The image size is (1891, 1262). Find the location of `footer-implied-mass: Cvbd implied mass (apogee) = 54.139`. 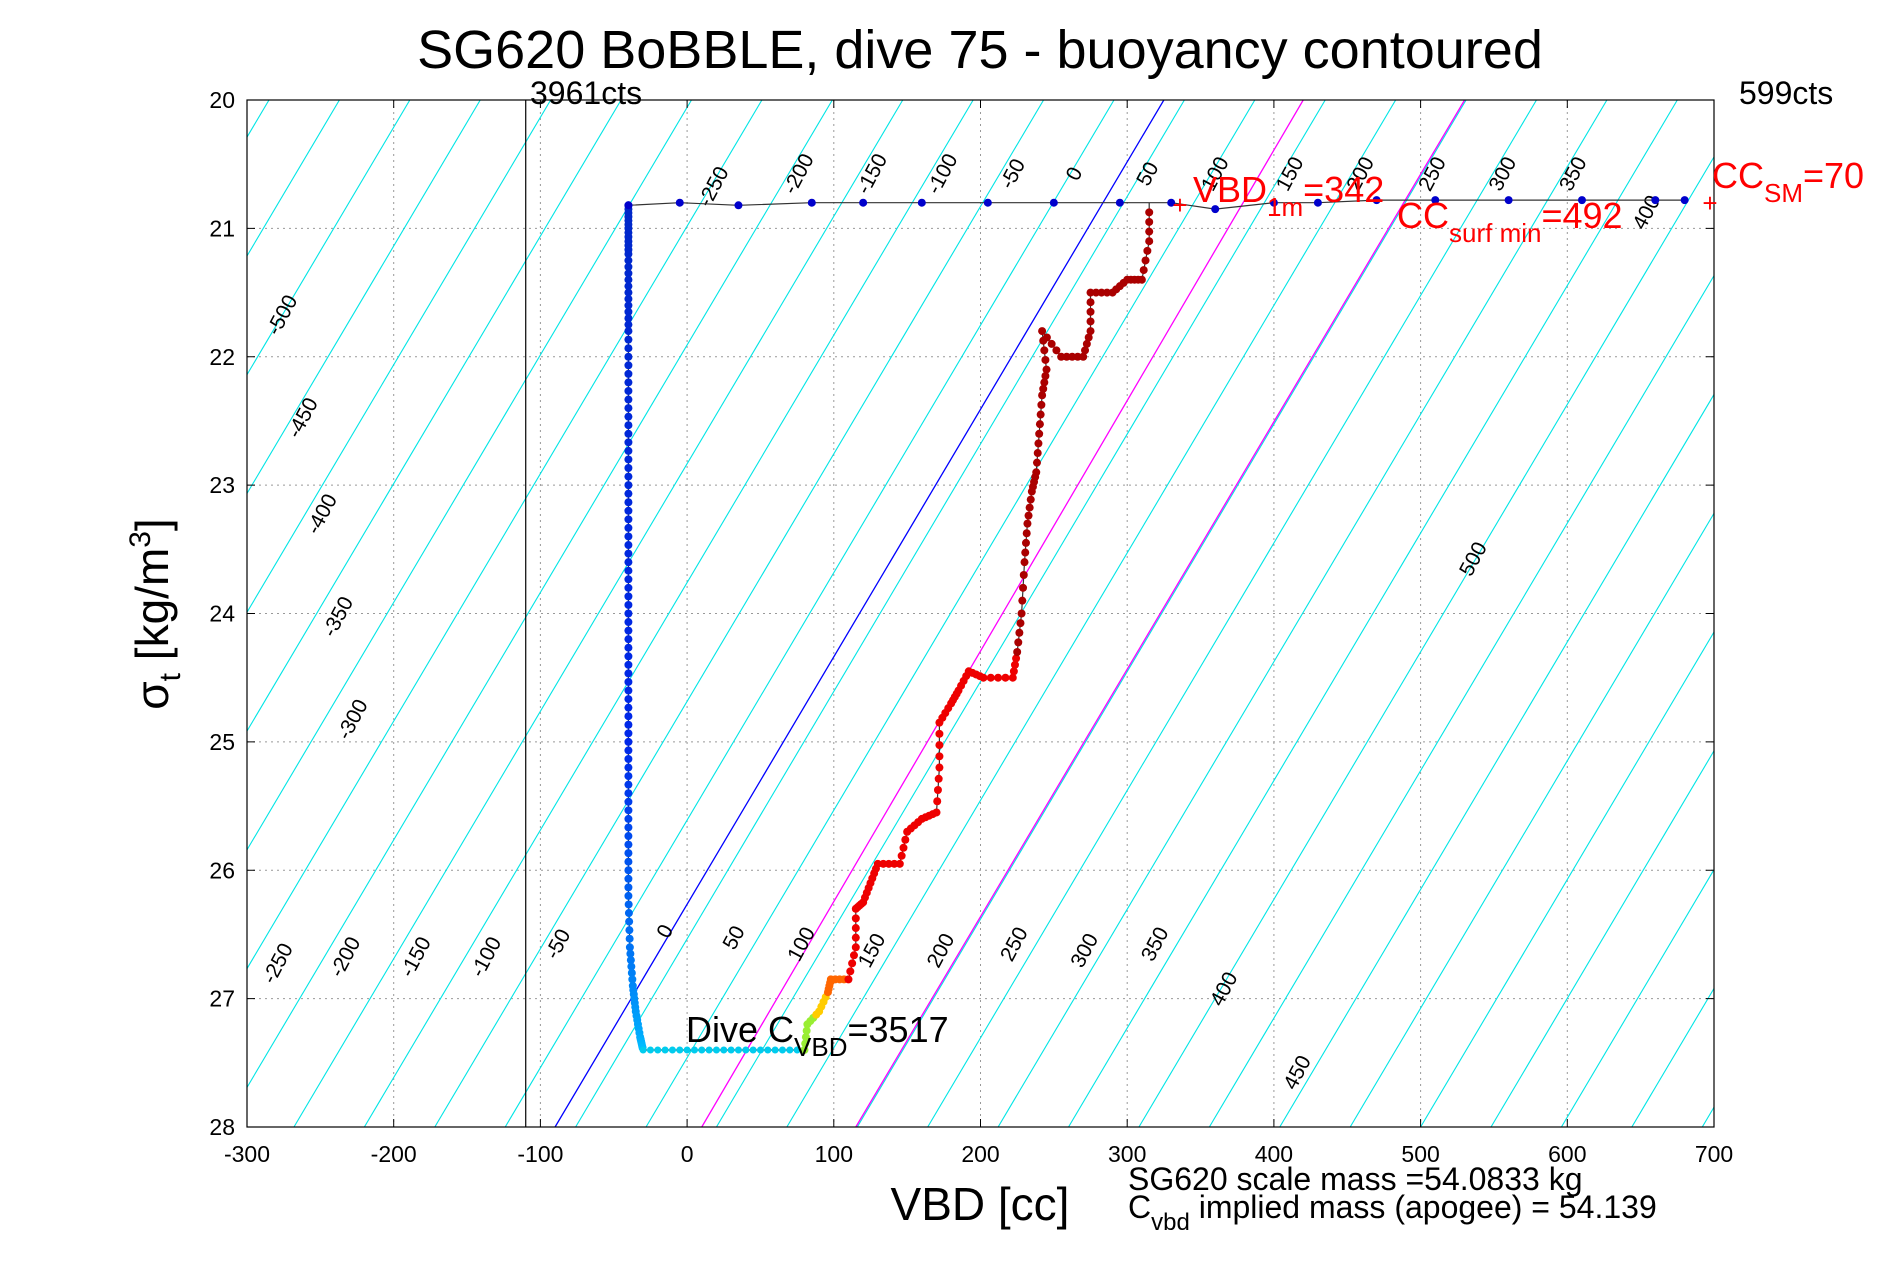

footer-implied-mass: Cvbd implied mass (apogee) = 54.139 is located at coordinates (1392, 1212).